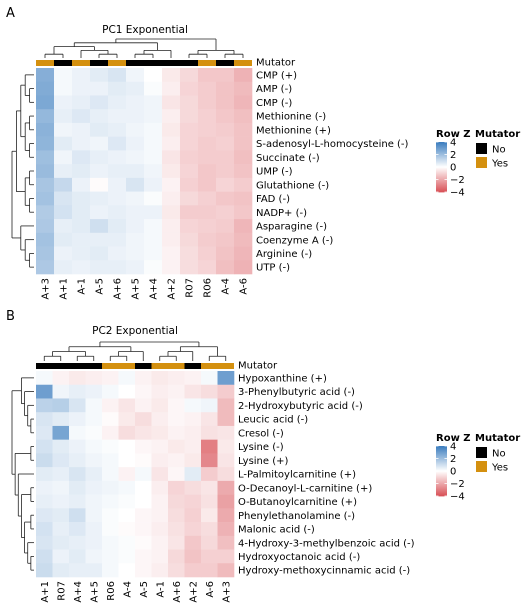  What do you see at coordinates (326, 543) in the screenshot?
I see `row-label: 4-Hydroxy-3-methylbenzoic acid (-)` at bounding box center [326, 543].